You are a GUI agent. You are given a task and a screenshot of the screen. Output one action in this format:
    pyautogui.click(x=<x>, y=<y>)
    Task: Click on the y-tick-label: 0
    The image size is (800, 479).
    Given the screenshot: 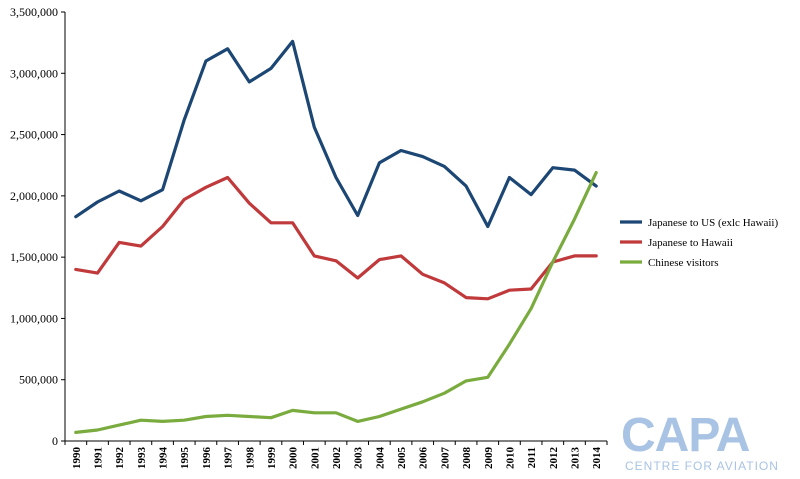 What is the action you would take?
    pyautogui.click(x=55, y=441)
    